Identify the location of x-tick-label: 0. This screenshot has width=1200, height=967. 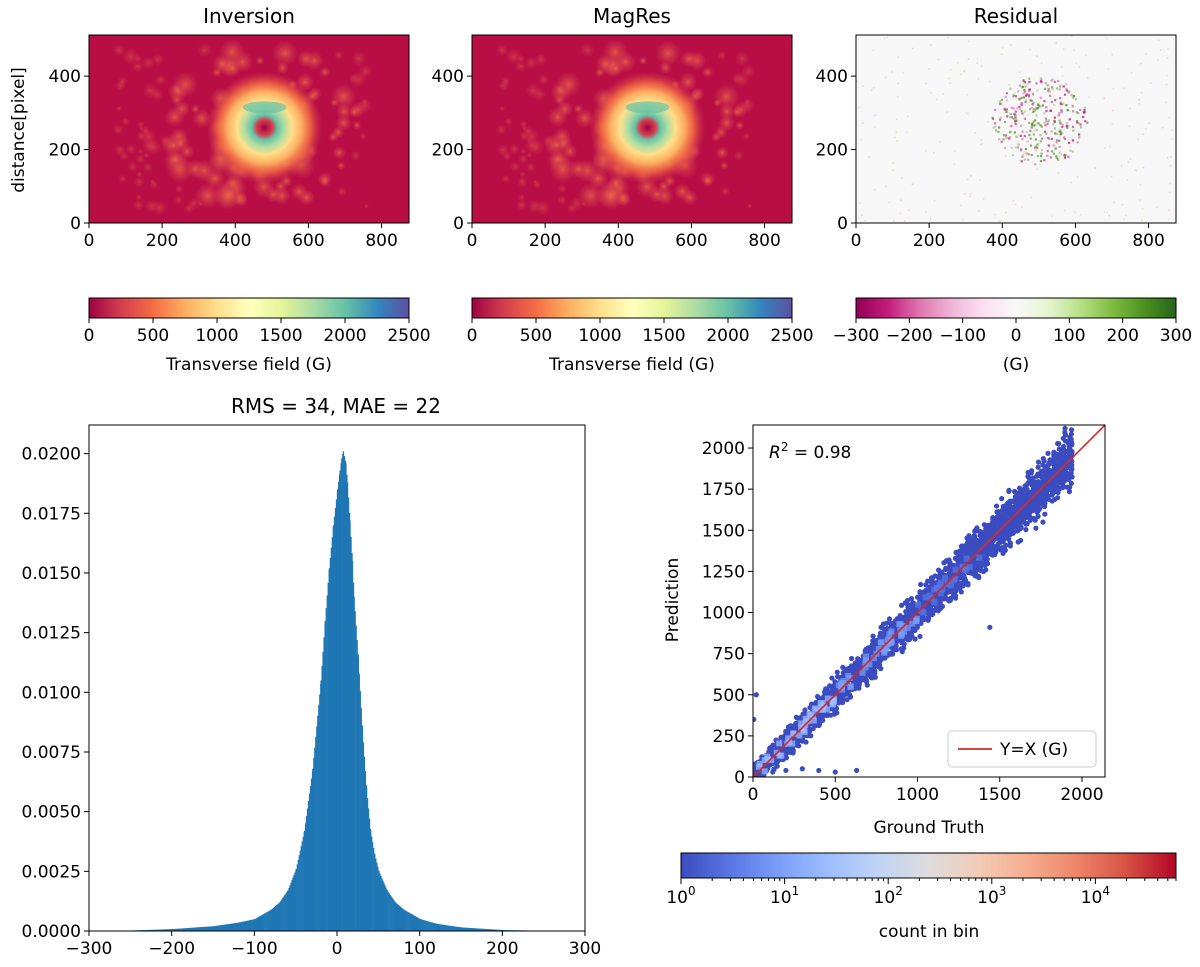
(856, 241).